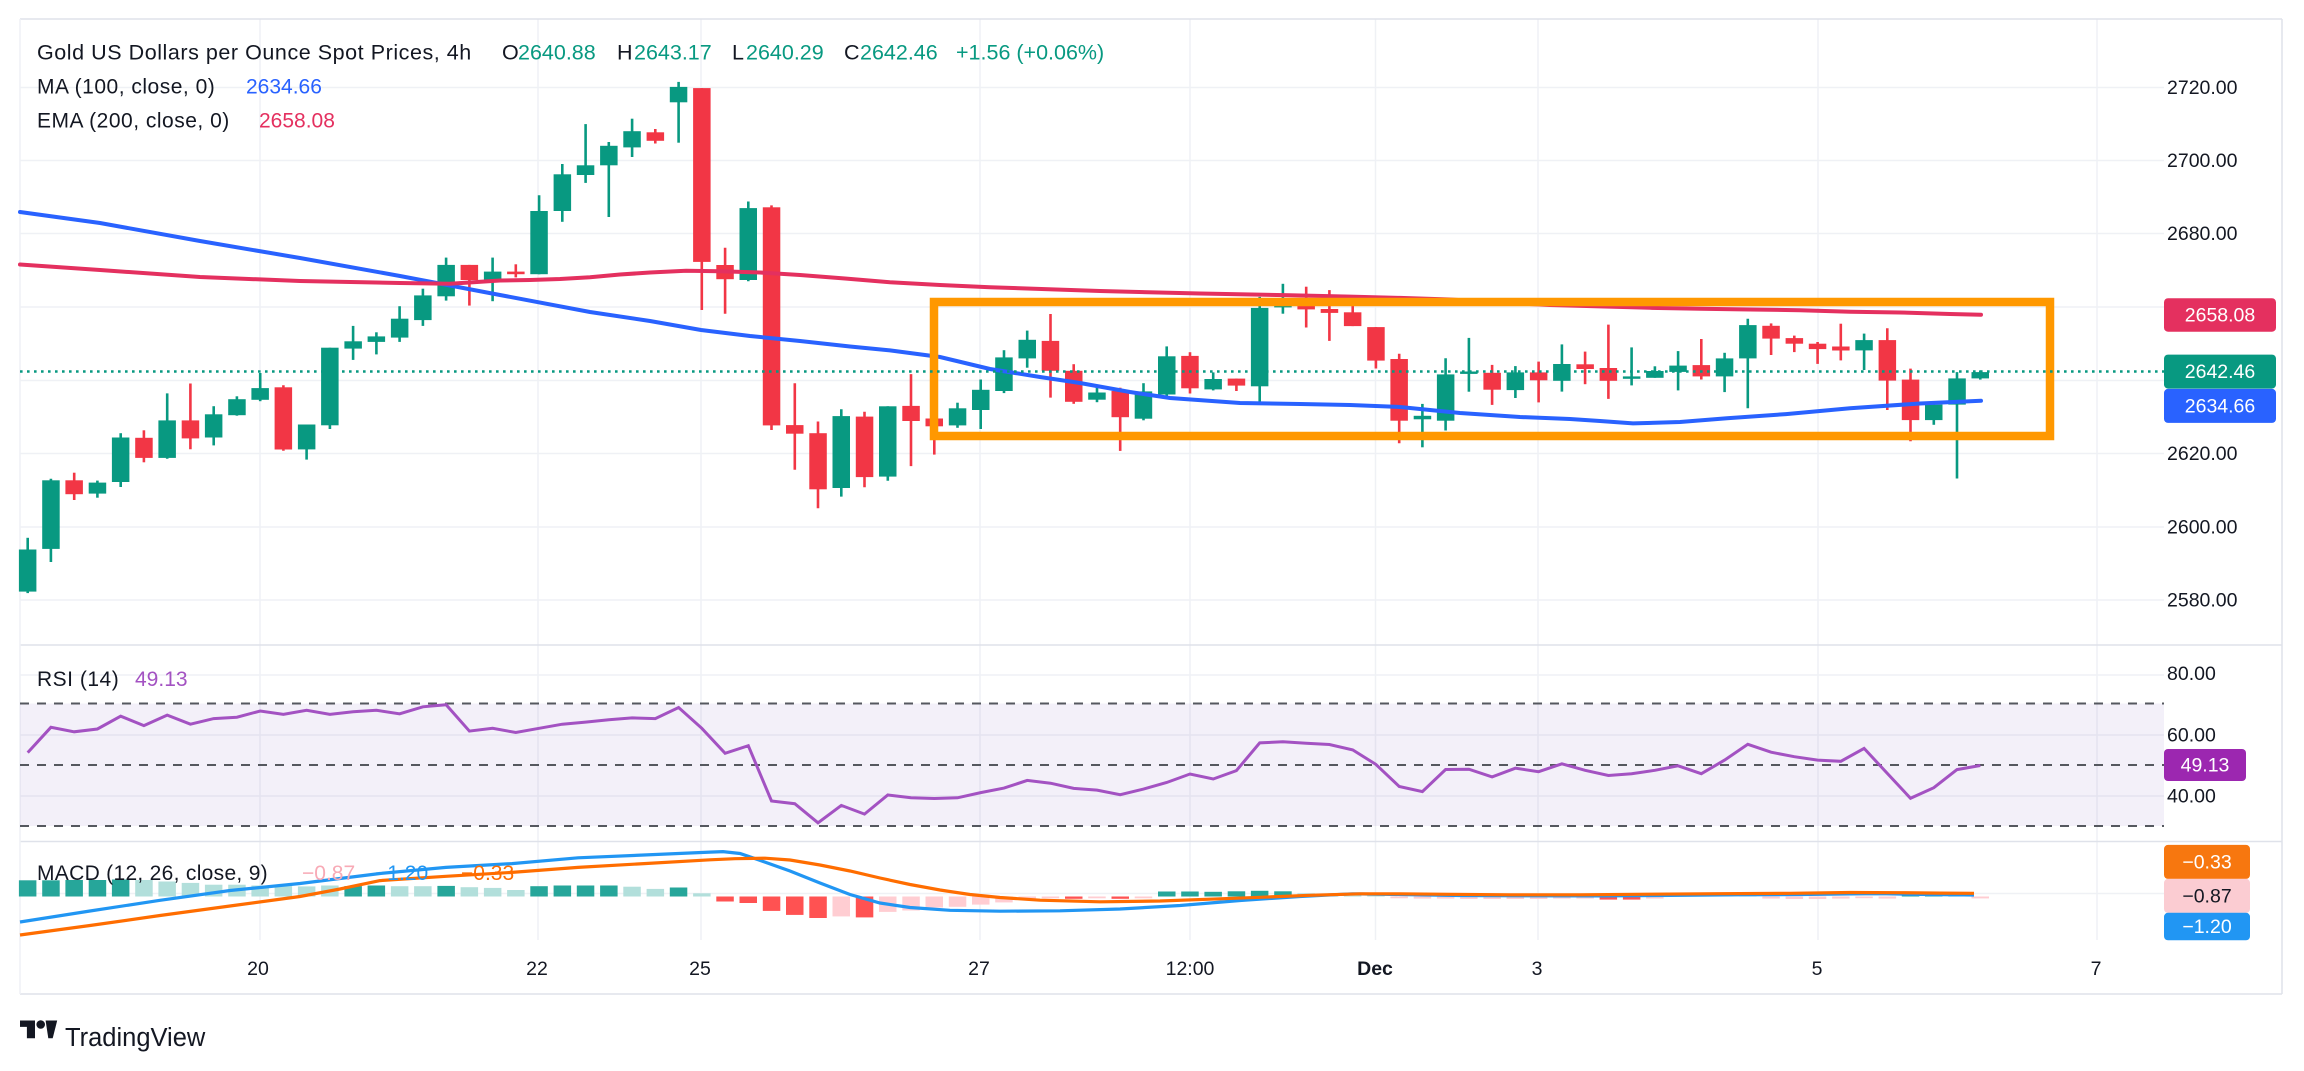 The height and width of the screenshot is (1071, 2304). I want to click on svg-text: 25, so click(700, 969).